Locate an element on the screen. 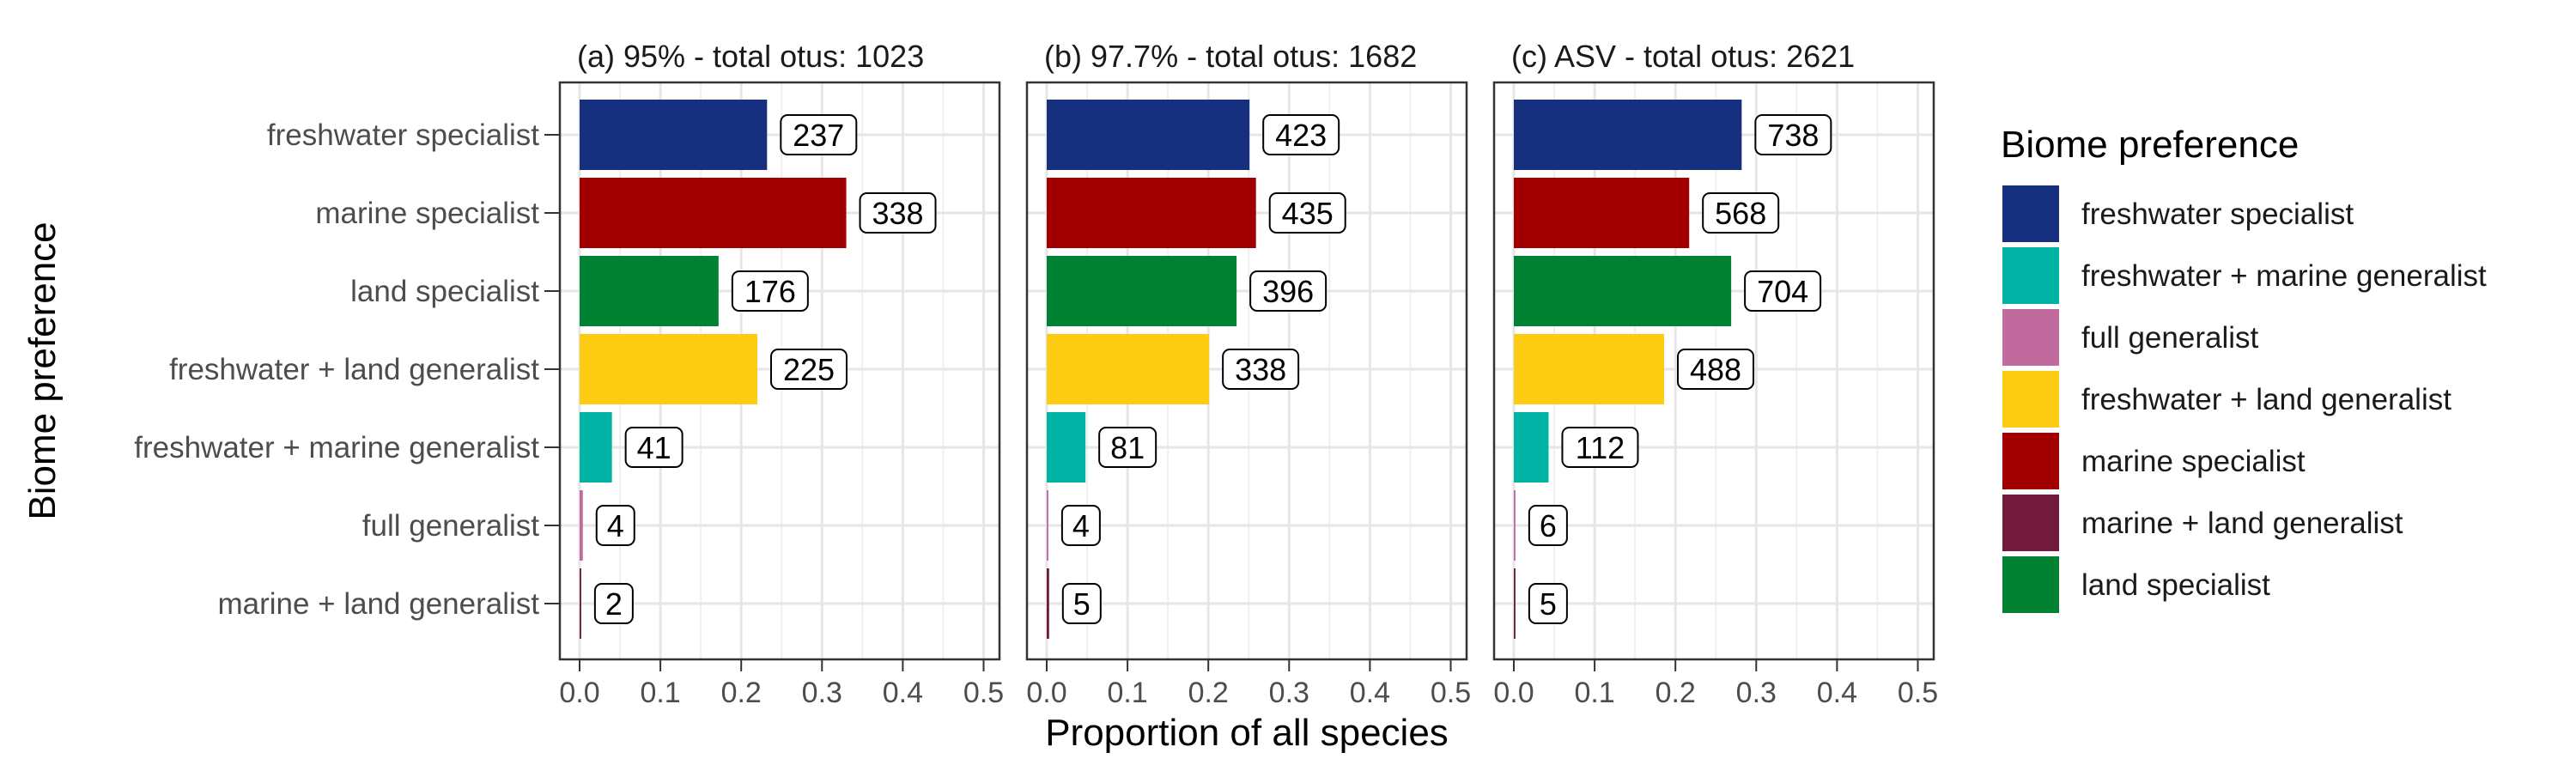  data-label: 225 is located at coordinates (809, 369).